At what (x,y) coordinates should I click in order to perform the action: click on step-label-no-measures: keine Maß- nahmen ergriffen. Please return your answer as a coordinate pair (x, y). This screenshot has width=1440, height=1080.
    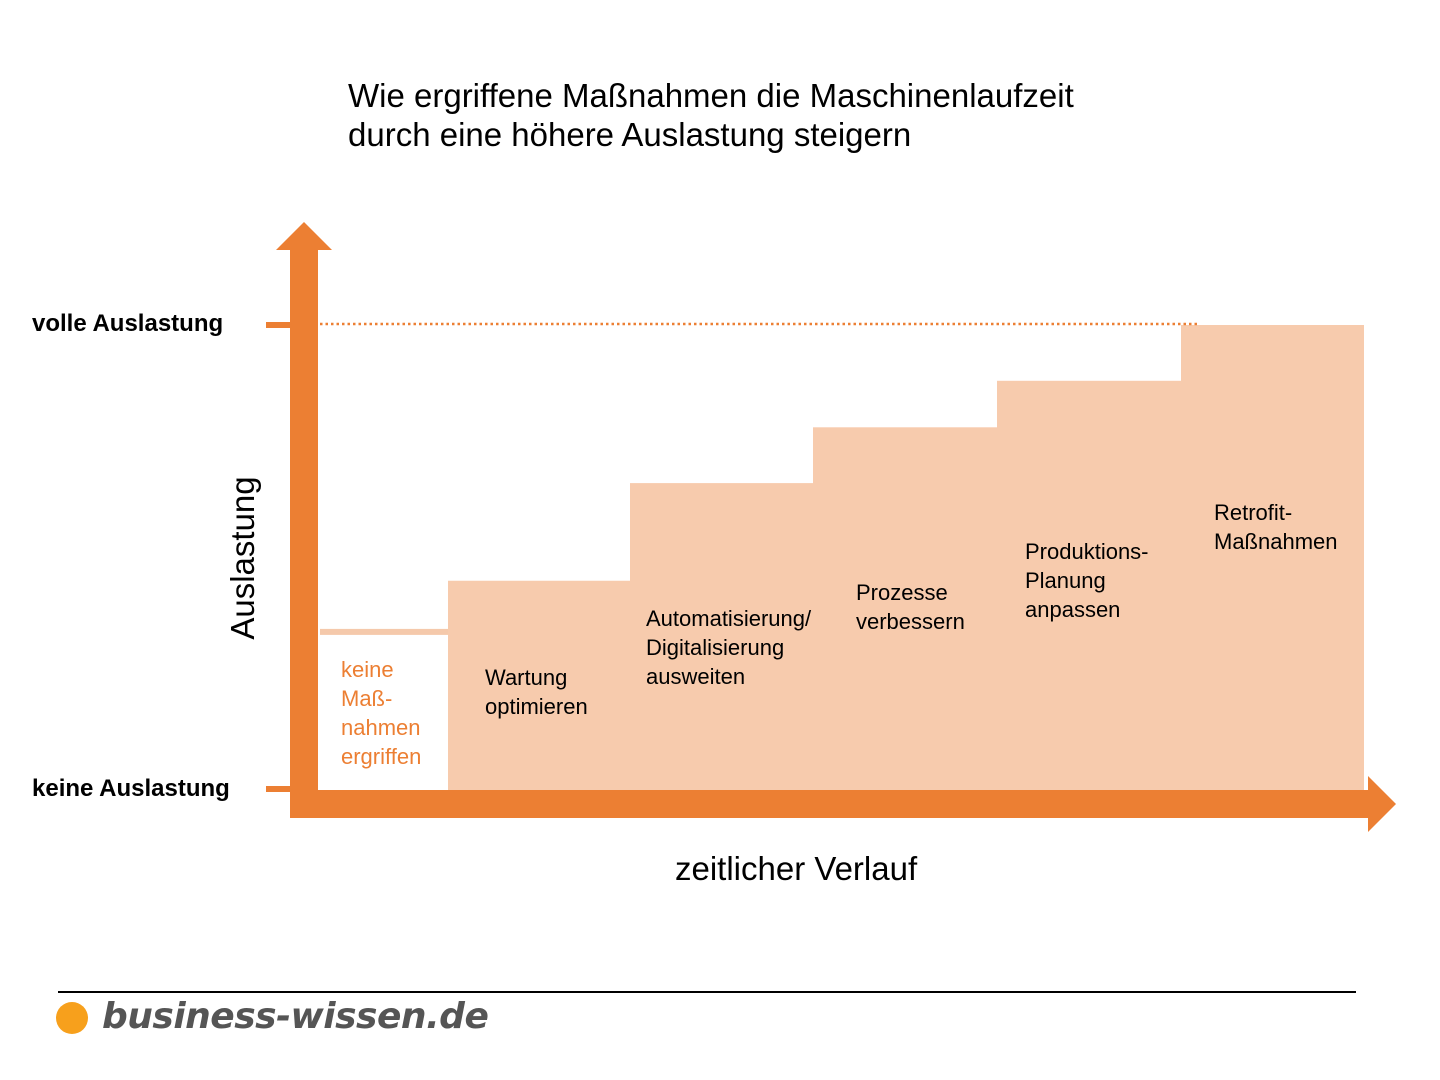
    Looking at the image, I should click on (381, 713).